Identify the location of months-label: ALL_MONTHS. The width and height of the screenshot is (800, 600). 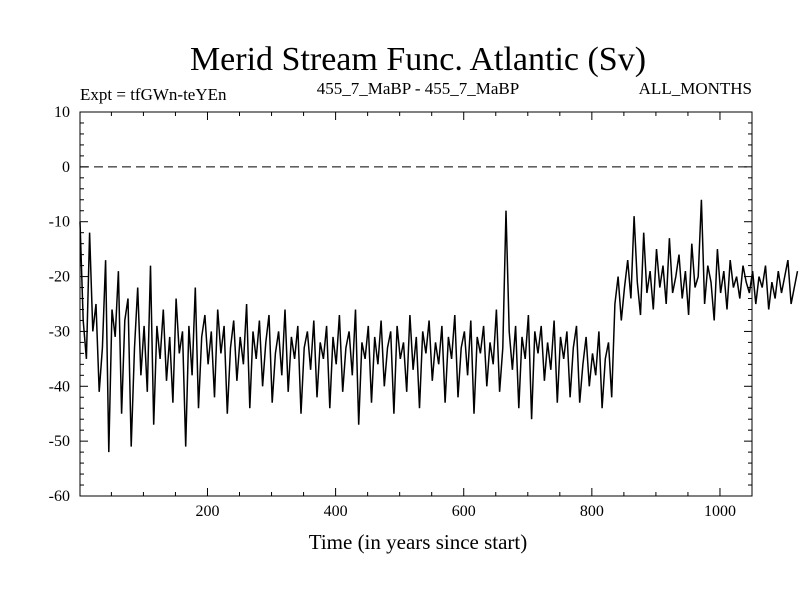
(695, 88).